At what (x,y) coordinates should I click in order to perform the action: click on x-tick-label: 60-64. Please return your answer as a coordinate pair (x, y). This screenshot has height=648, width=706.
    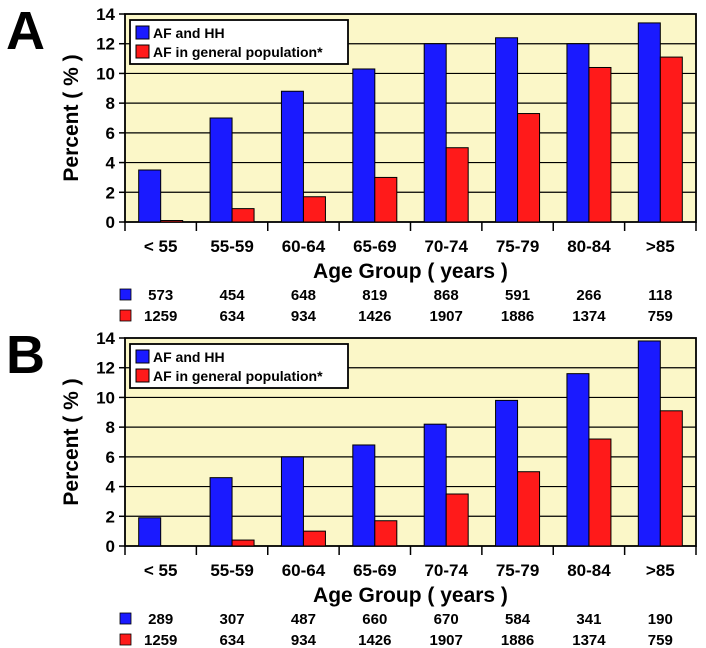
    Looking at the image, I should click on (304, 246).